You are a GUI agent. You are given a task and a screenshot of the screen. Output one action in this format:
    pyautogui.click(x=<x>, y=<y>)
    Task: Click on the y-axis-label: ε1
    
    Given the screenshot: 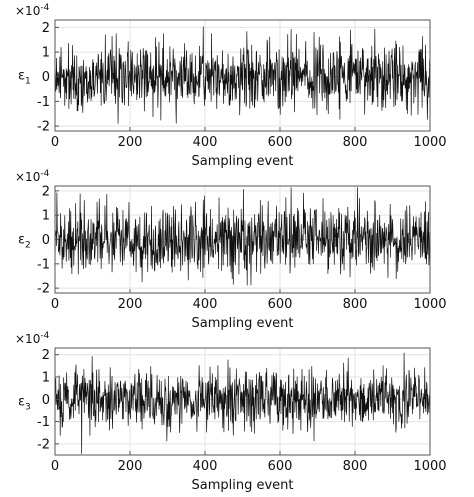 What is the action you would take?
    pyautogui.click(x=24, y=78)
    